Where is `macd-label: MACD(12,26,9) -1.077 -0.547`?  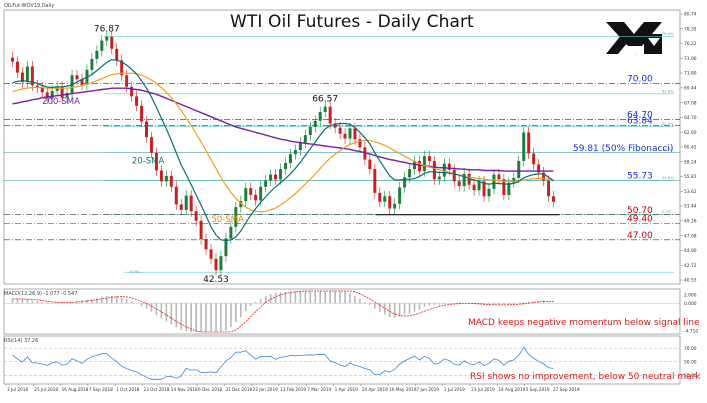
macd-label: MACD(12,26,9) -1.077 -0.547 is located at coordinates (41, 294).